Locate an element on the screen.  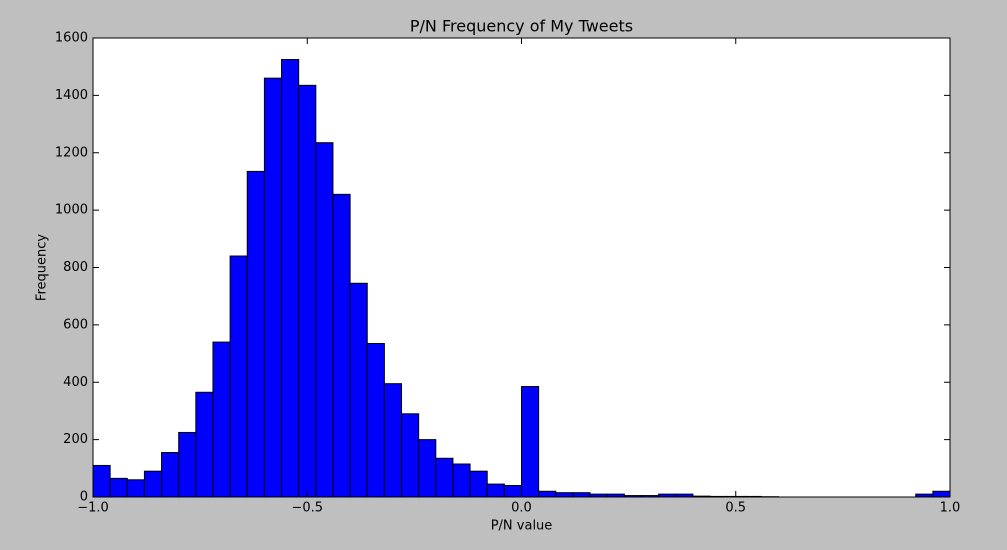
x-tick-label: 1.0 is located at coordinates (950, 508).